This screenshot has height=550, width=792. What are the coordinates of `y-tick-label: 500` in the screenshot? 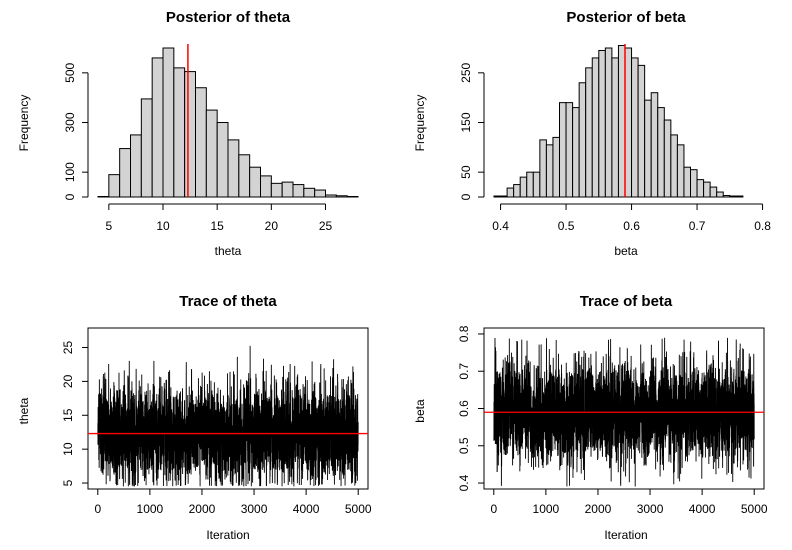 It's located at (70, 73).